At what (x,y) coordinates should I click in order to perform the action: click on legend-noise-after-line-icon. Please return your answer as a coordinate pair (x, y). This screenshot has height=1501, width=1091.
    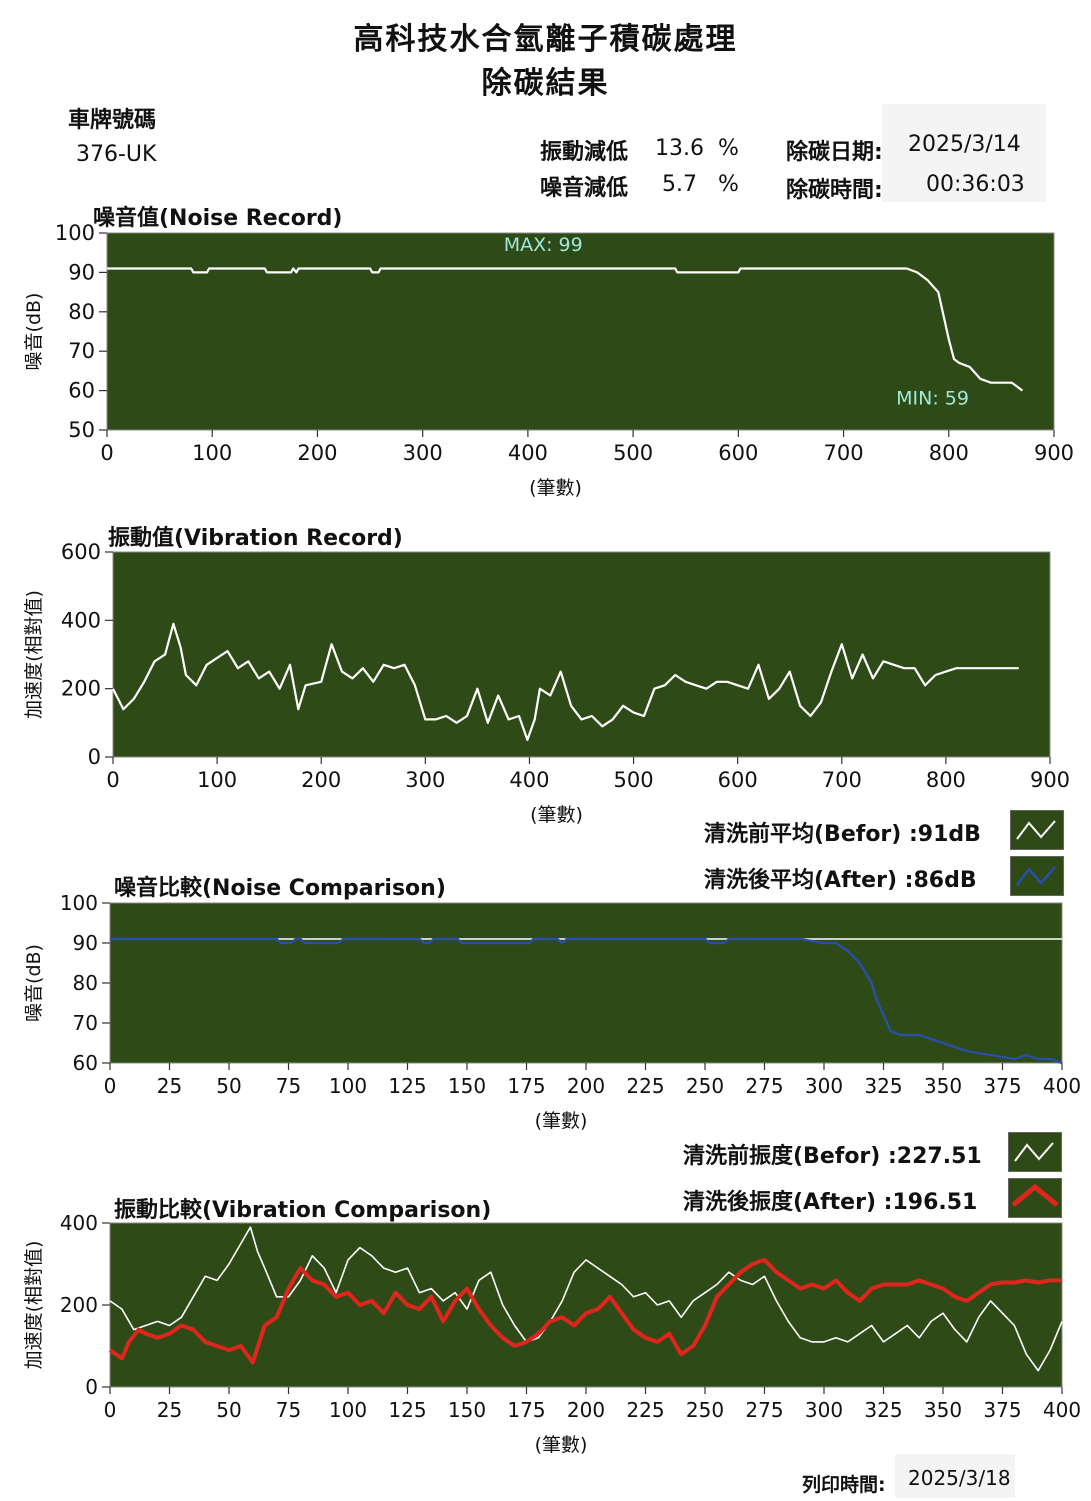
    Looking at the image, I should click on (1036, 876).